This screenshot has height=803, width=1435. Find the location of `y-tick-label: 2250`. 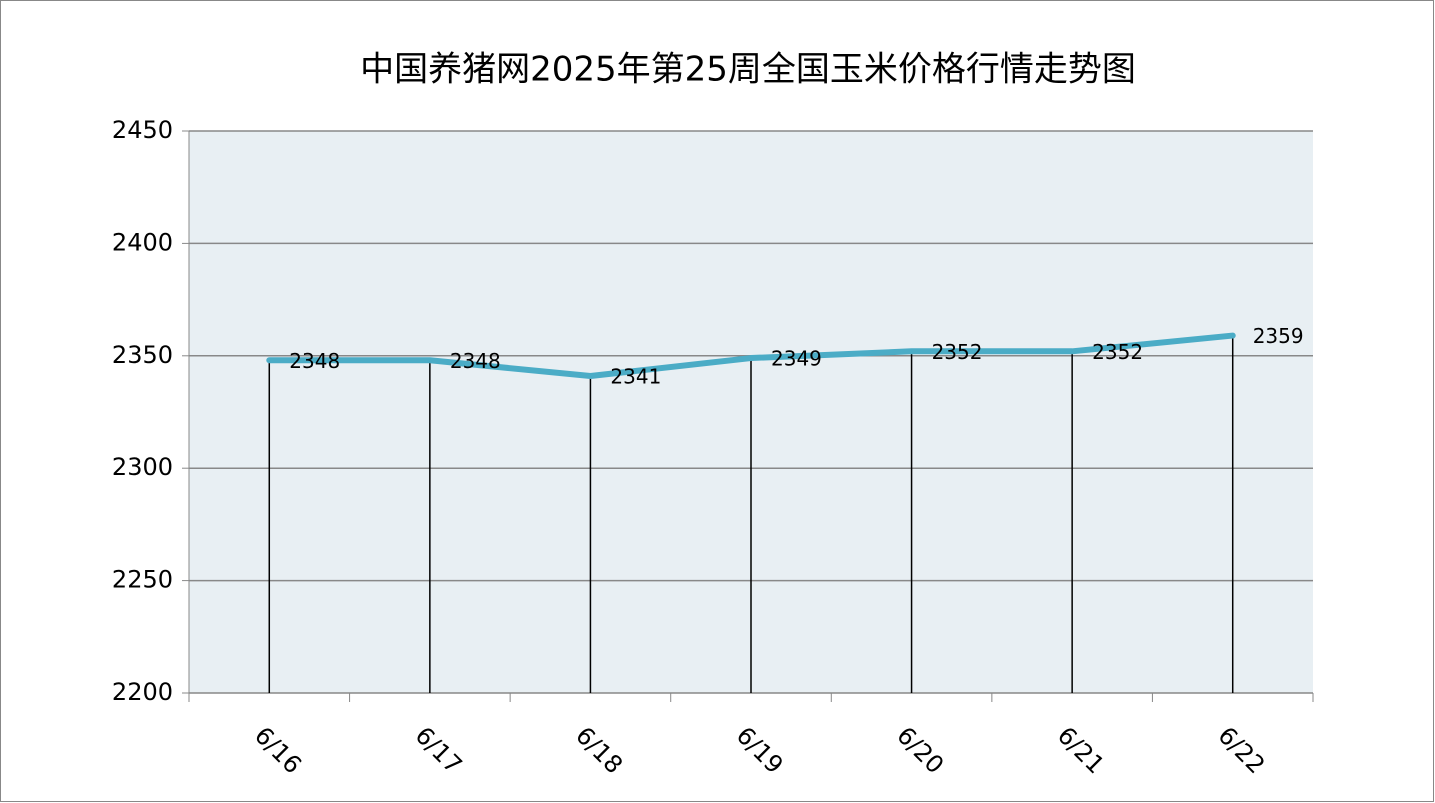

y-tick-label: 2250 is located at coordinates (142, 580).